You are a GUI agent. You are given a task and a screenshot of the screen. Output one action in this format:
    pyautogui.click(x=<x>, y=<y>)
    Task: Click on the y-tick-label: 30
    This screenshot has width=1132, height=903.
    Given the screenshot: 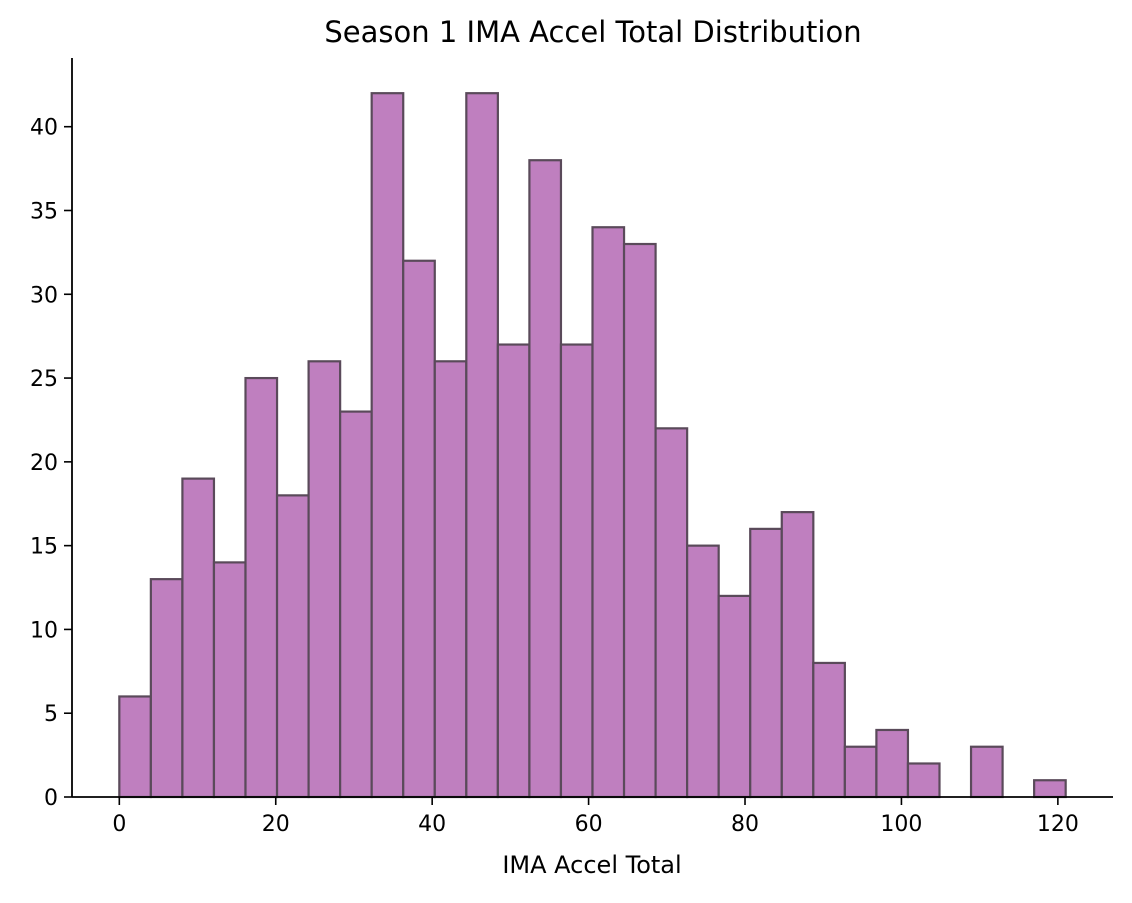 What is the action you would take?
    pyautogui.click(x=44, y=295)
    